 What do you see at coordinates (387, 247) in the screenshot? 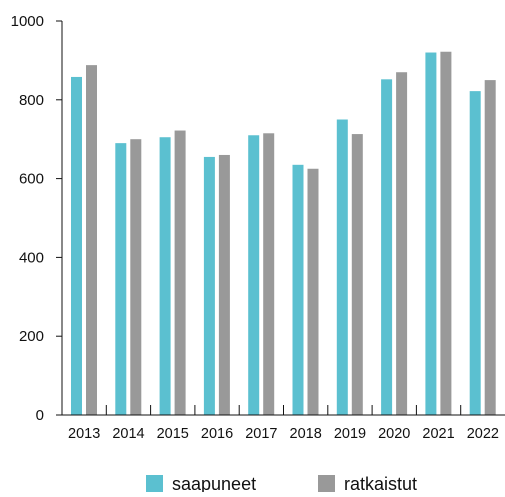
I see `bar-saapuneet-2020` at bounding box center [387, 247].